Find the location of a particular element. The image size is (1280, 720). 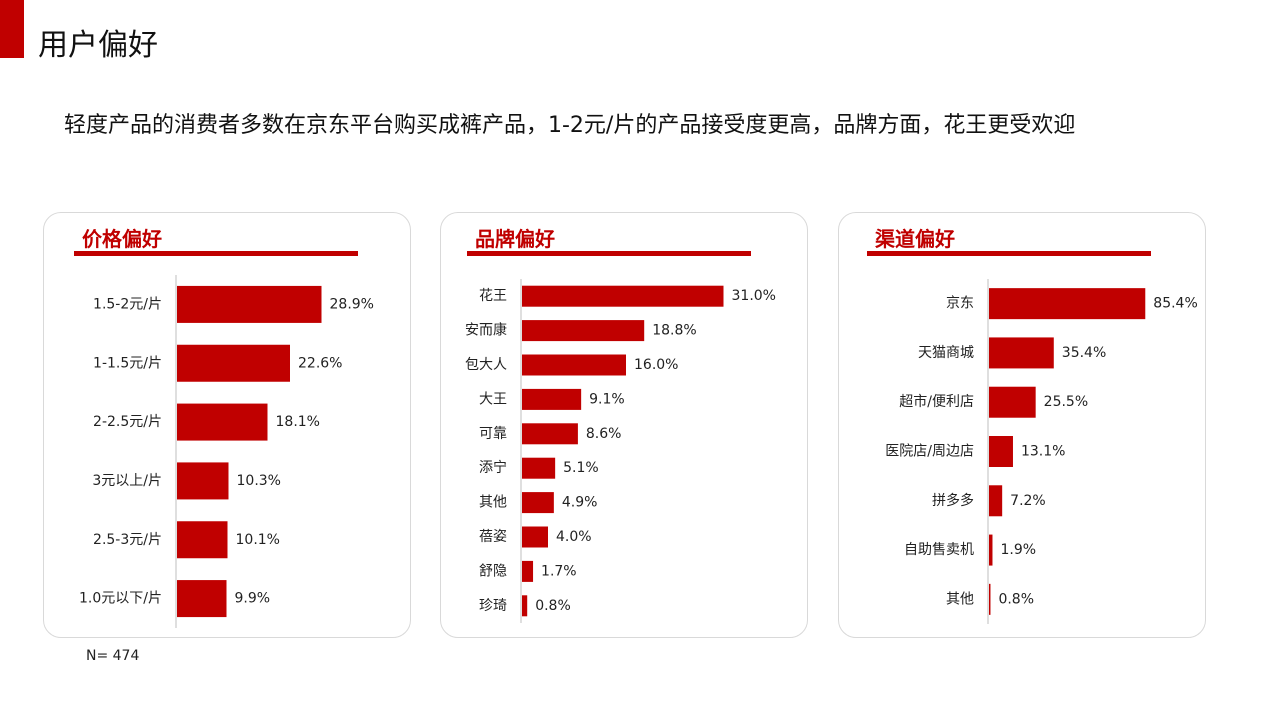

brand-value-label: 31.0% is located at coordinates (754, 296).